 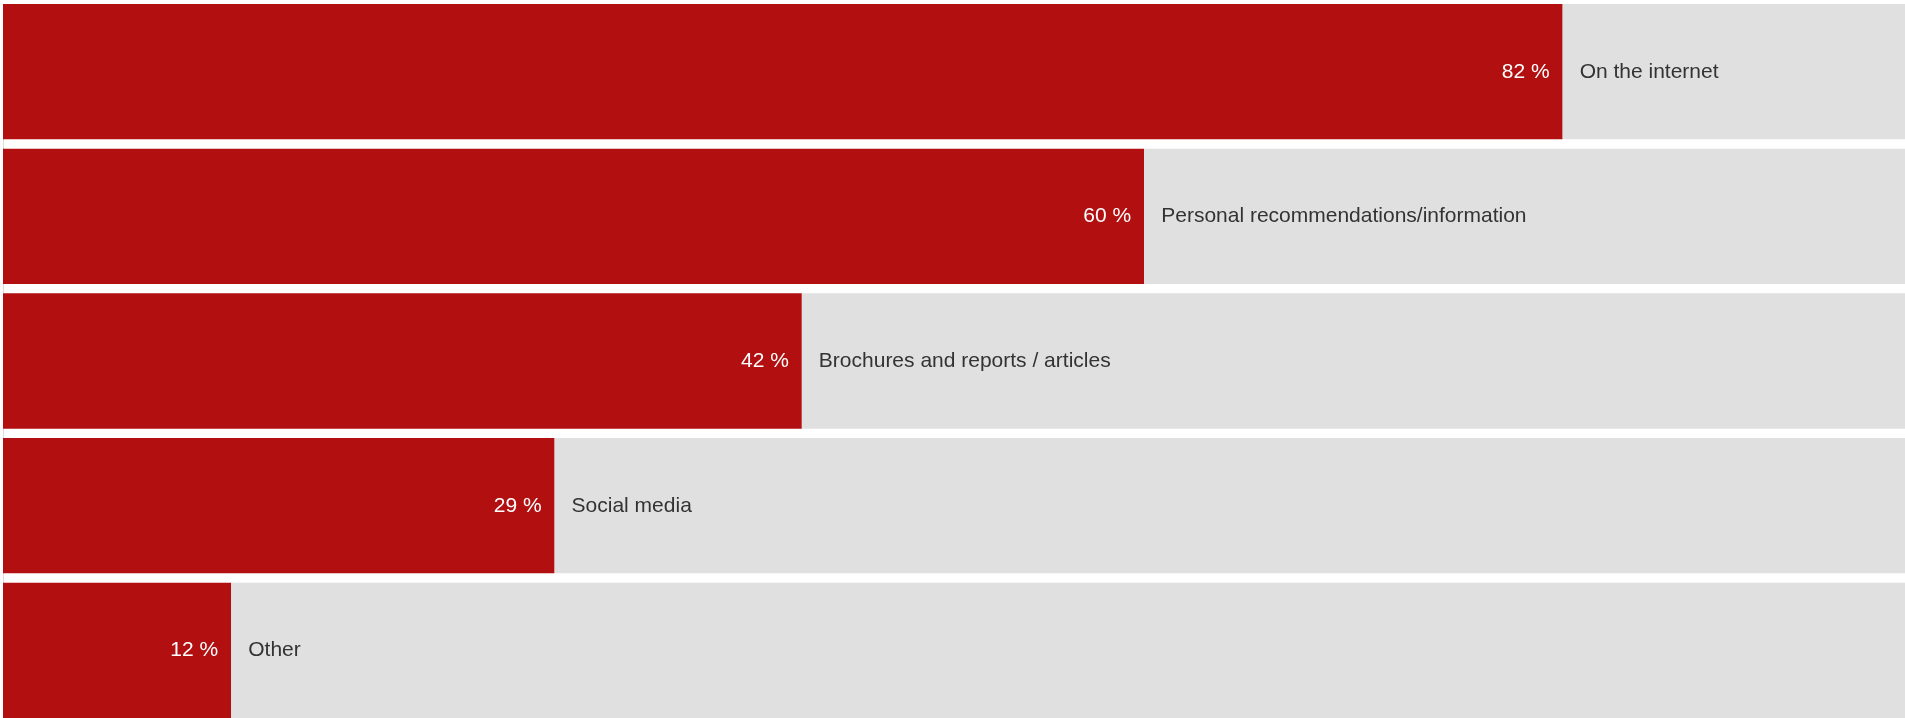 I want to click on y-tick-label: Brochures and reports / articles, so click(x=964, y=359).